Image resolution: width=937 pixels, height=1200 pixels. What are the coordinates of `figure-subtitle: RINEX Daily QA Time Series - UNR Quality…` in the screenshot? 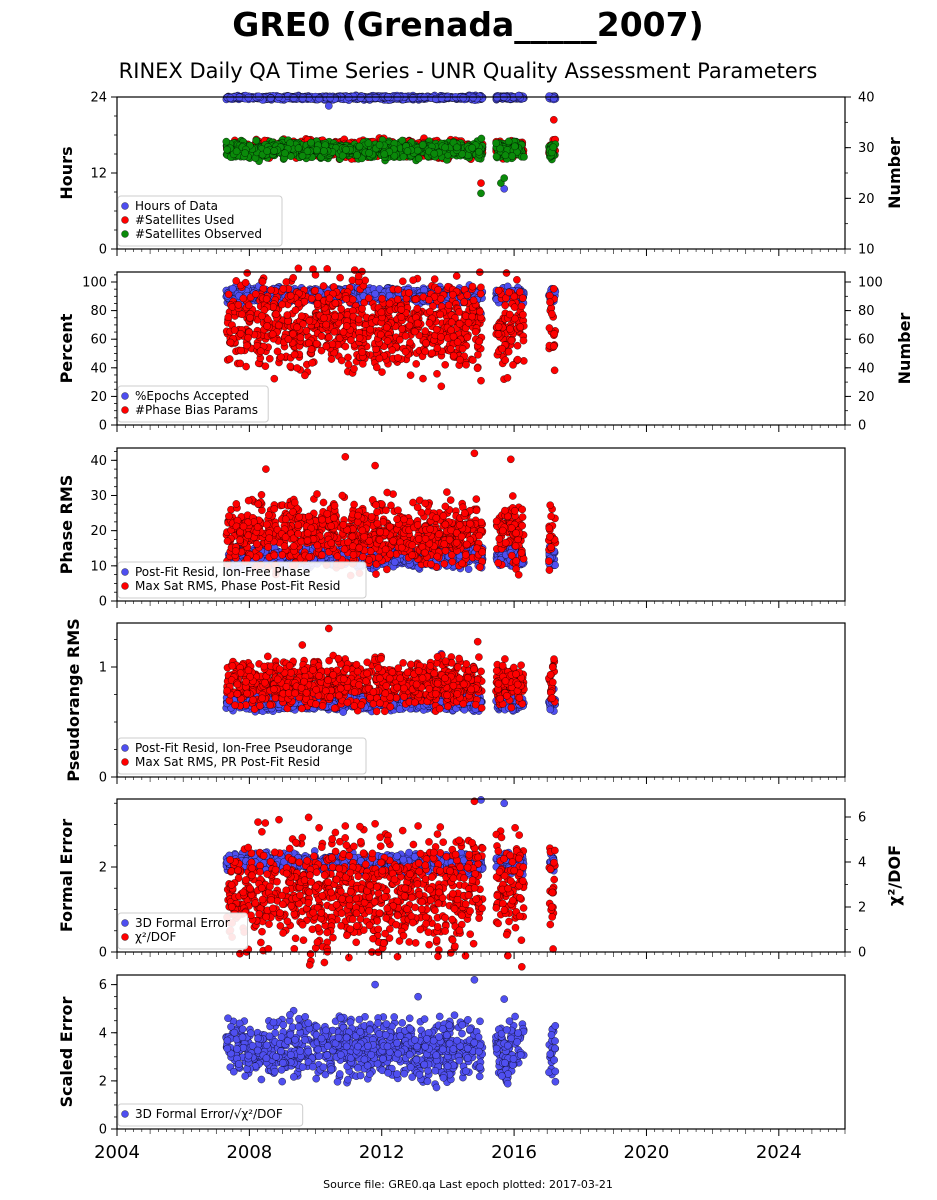 It's located at (468, 71).